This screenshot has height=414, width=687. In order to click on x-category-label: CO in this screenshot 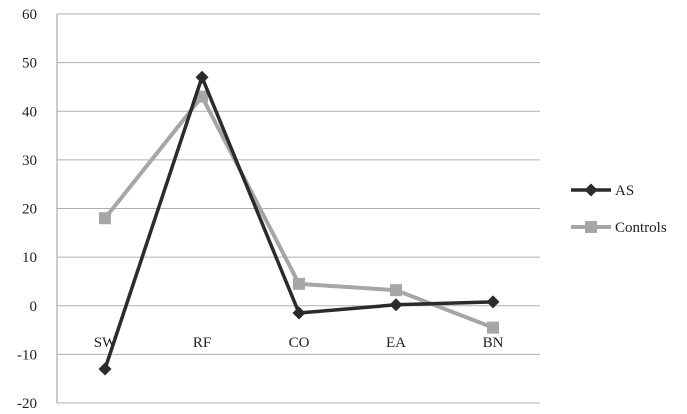, I will do `click(299, 343)`.